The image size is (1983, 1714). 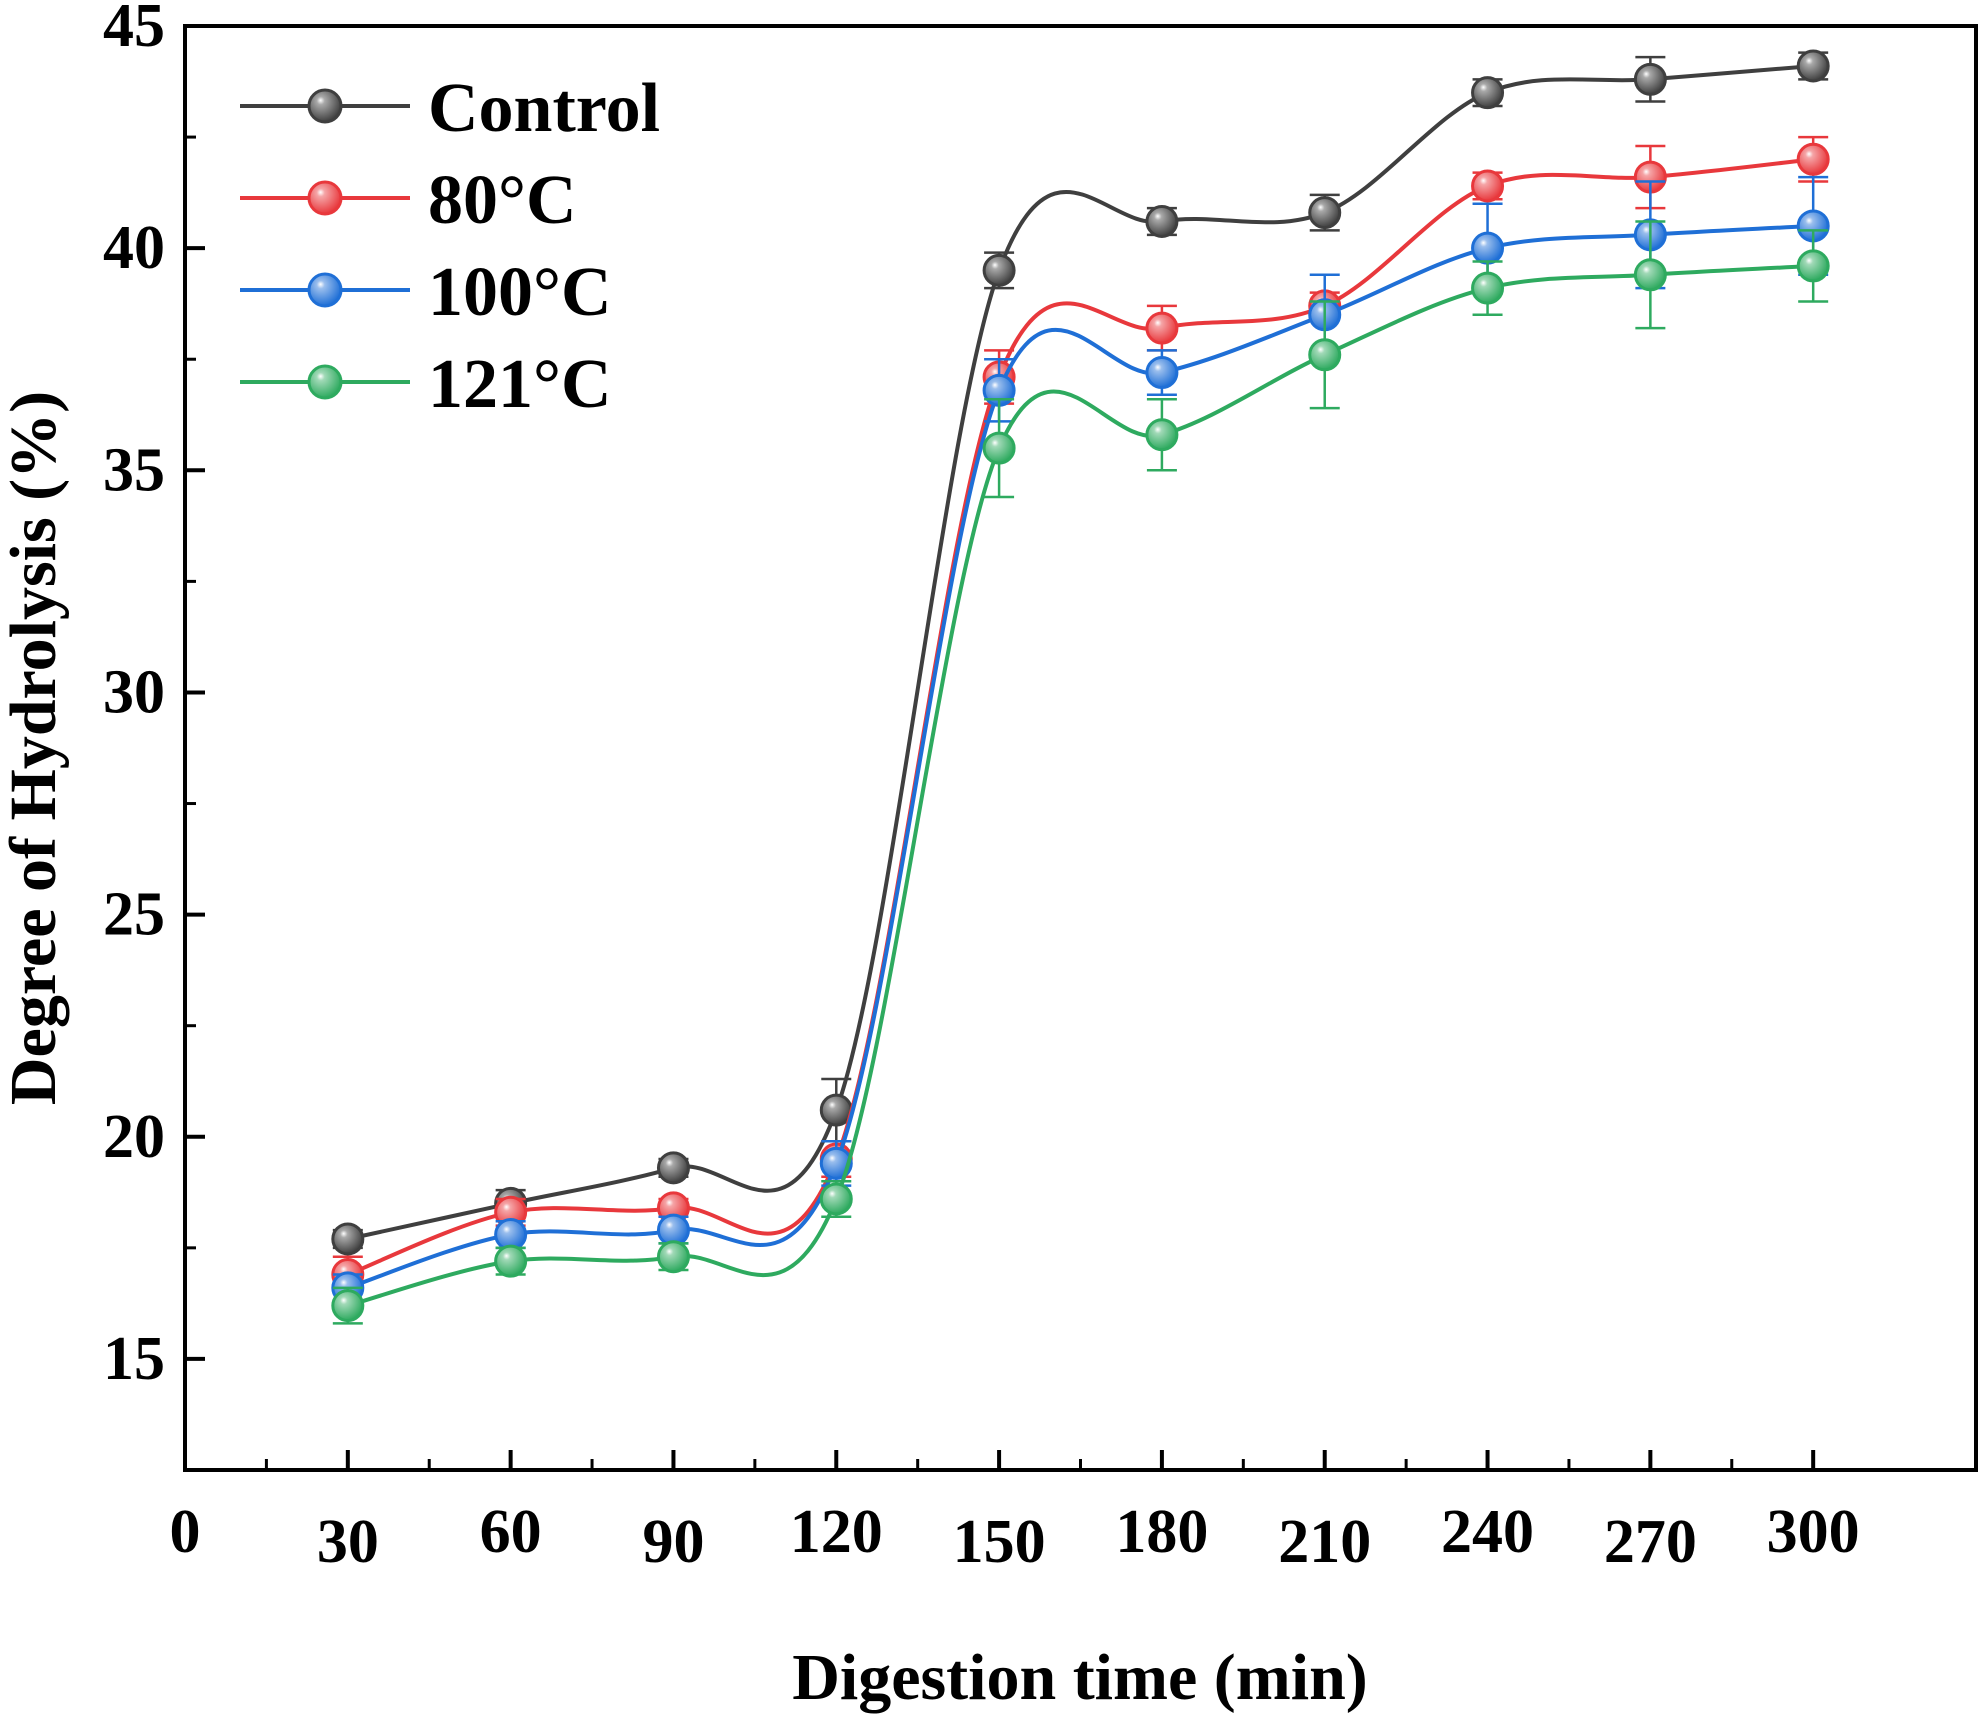 What do you see at coordinates (134, 1359) in the screenshot?
I see `y-tick-label-15: 15` at bounding box center [134, 1359].